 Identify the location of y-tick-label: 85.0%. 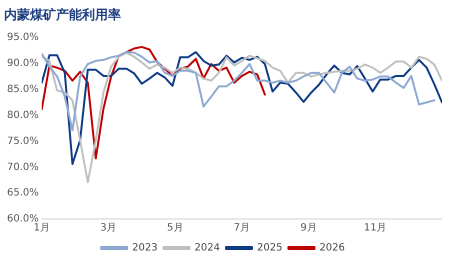
(22, 90).